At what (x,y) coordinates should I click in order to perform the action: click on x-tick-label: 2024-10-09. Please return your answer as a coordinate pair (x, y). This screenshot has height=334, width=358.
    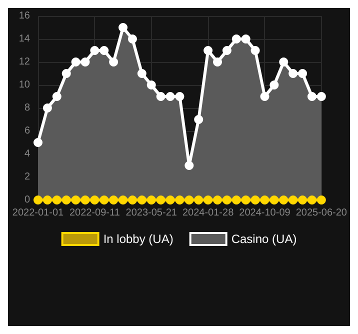
    Looking at the image, I should click on (265, 213).